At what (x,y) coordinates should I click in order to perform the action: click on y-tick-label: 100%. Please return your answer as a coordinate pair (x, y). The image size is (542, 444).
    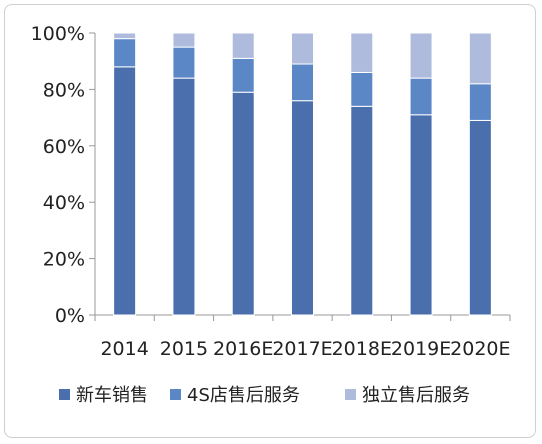
    Looking at the image, I should click on (58, 34).